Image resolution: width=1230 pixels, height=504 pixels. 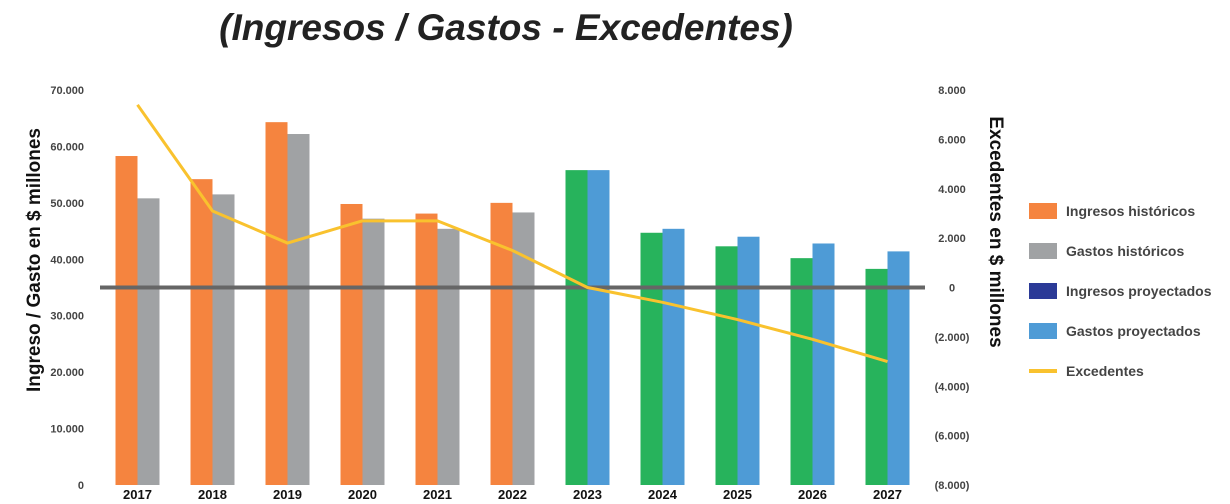 I want to click on x-tick-label: 2027, so click(x=887, y=494).